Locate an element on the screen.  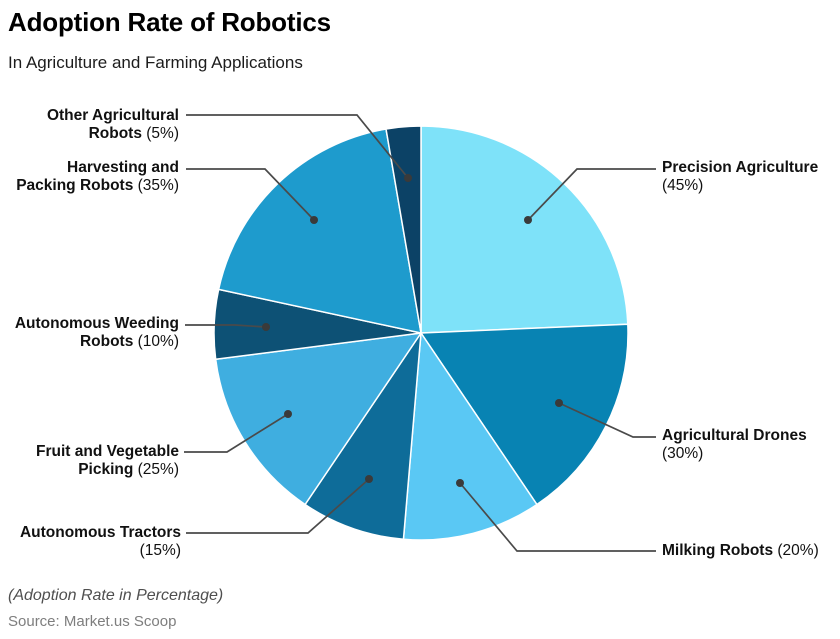
slice-label-name: Precision Agriculture is located at coordinates (740, 167).